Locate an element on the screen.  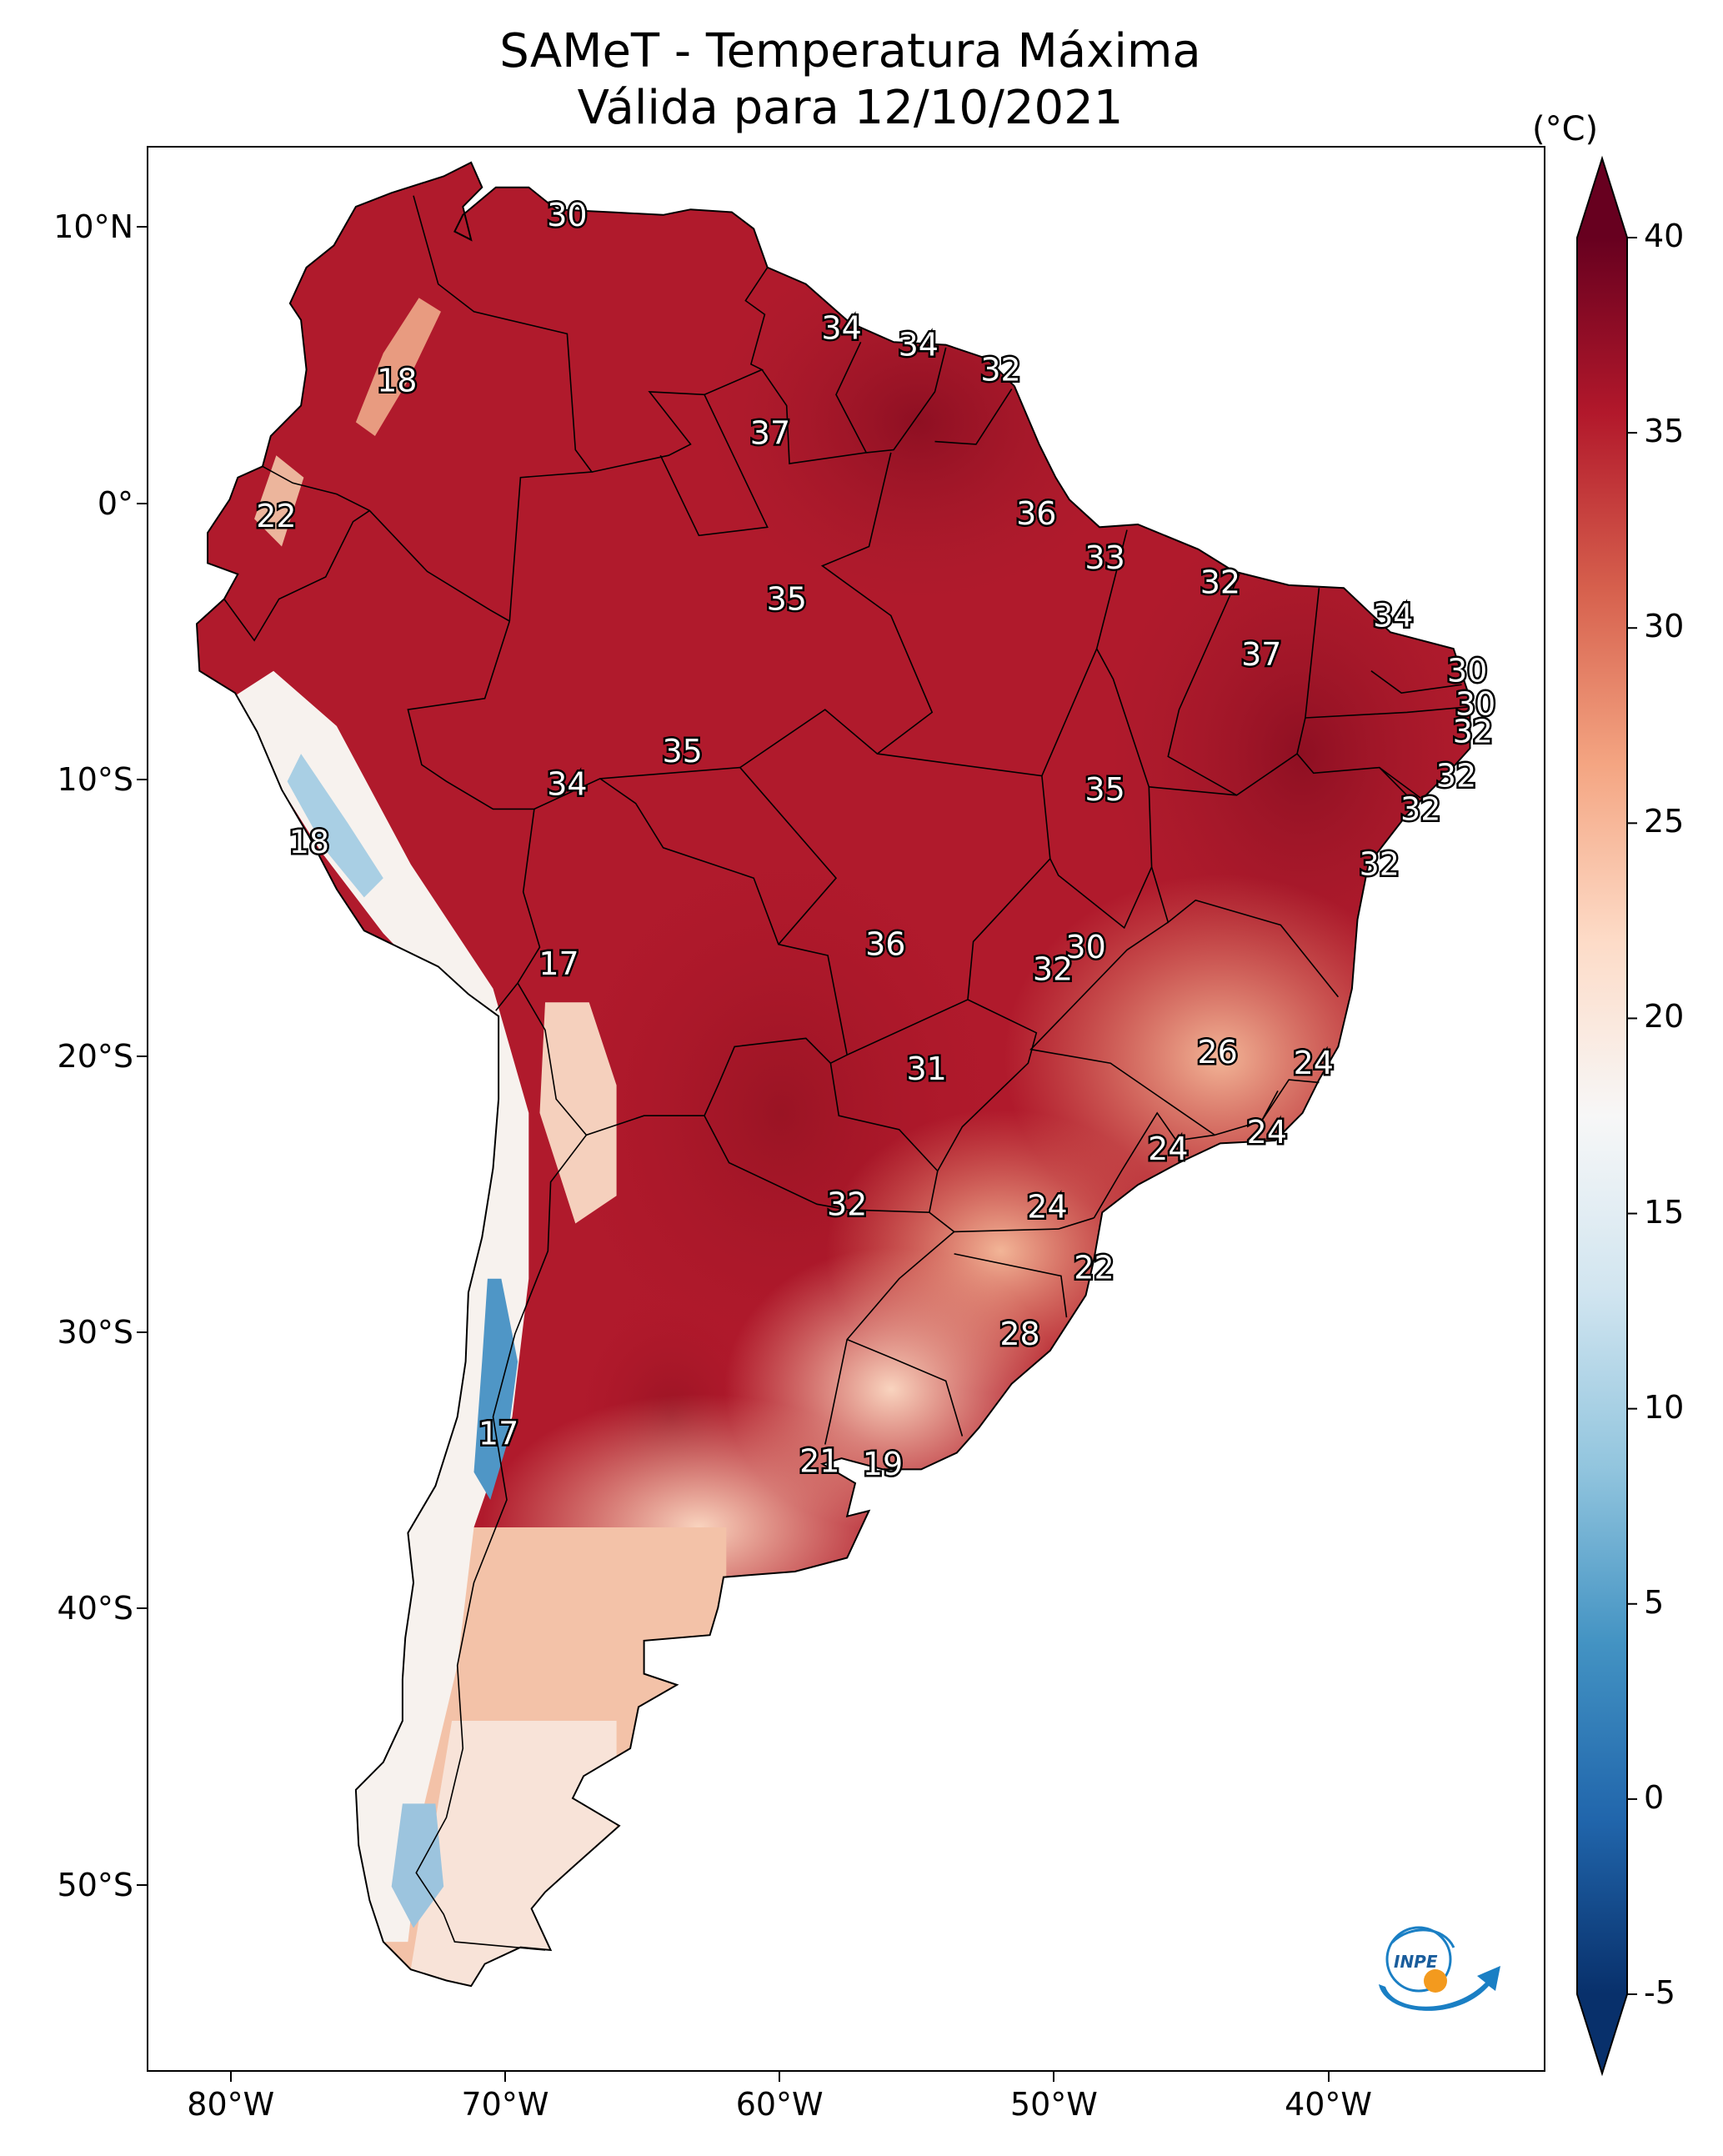
contour-label: 31 is located at coordinates (926, 1068).